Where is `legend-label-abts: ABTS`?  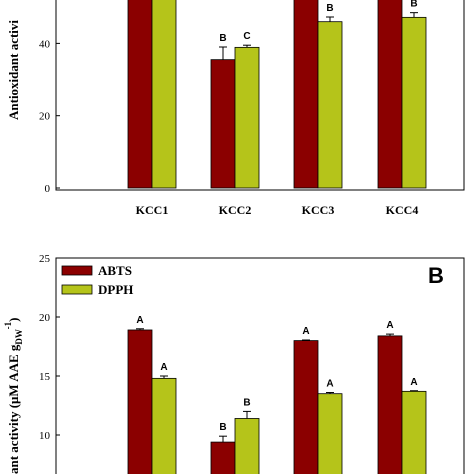 legend-label-abts: ABTS is located at coordinates (115, 270).